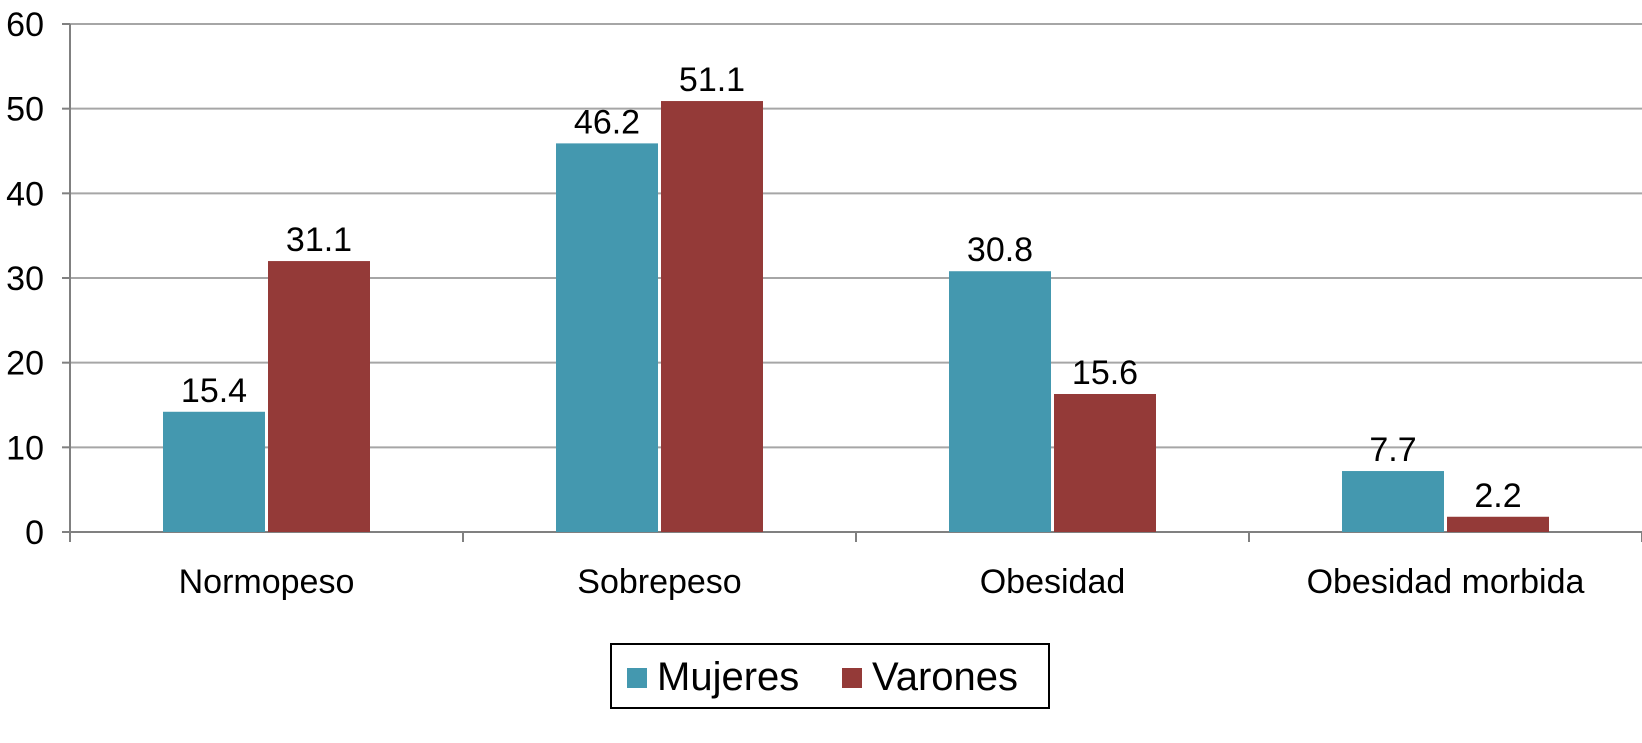  What do you see at coordinates (607, 122) in the screenshot?
I see `data-label: 46.2` at bounding box center [607, 122].